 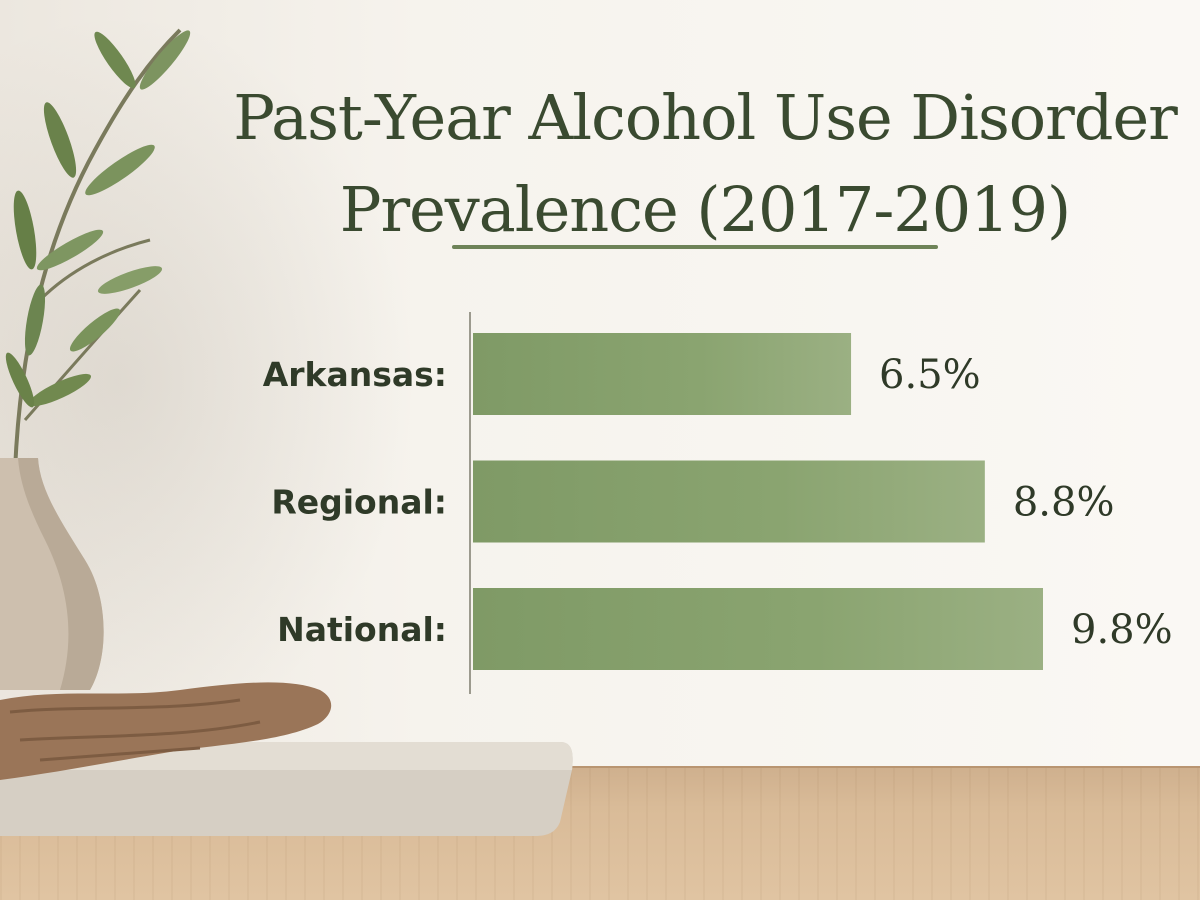 I want to click on category-label: Regional:, so click(x=359, y=502).